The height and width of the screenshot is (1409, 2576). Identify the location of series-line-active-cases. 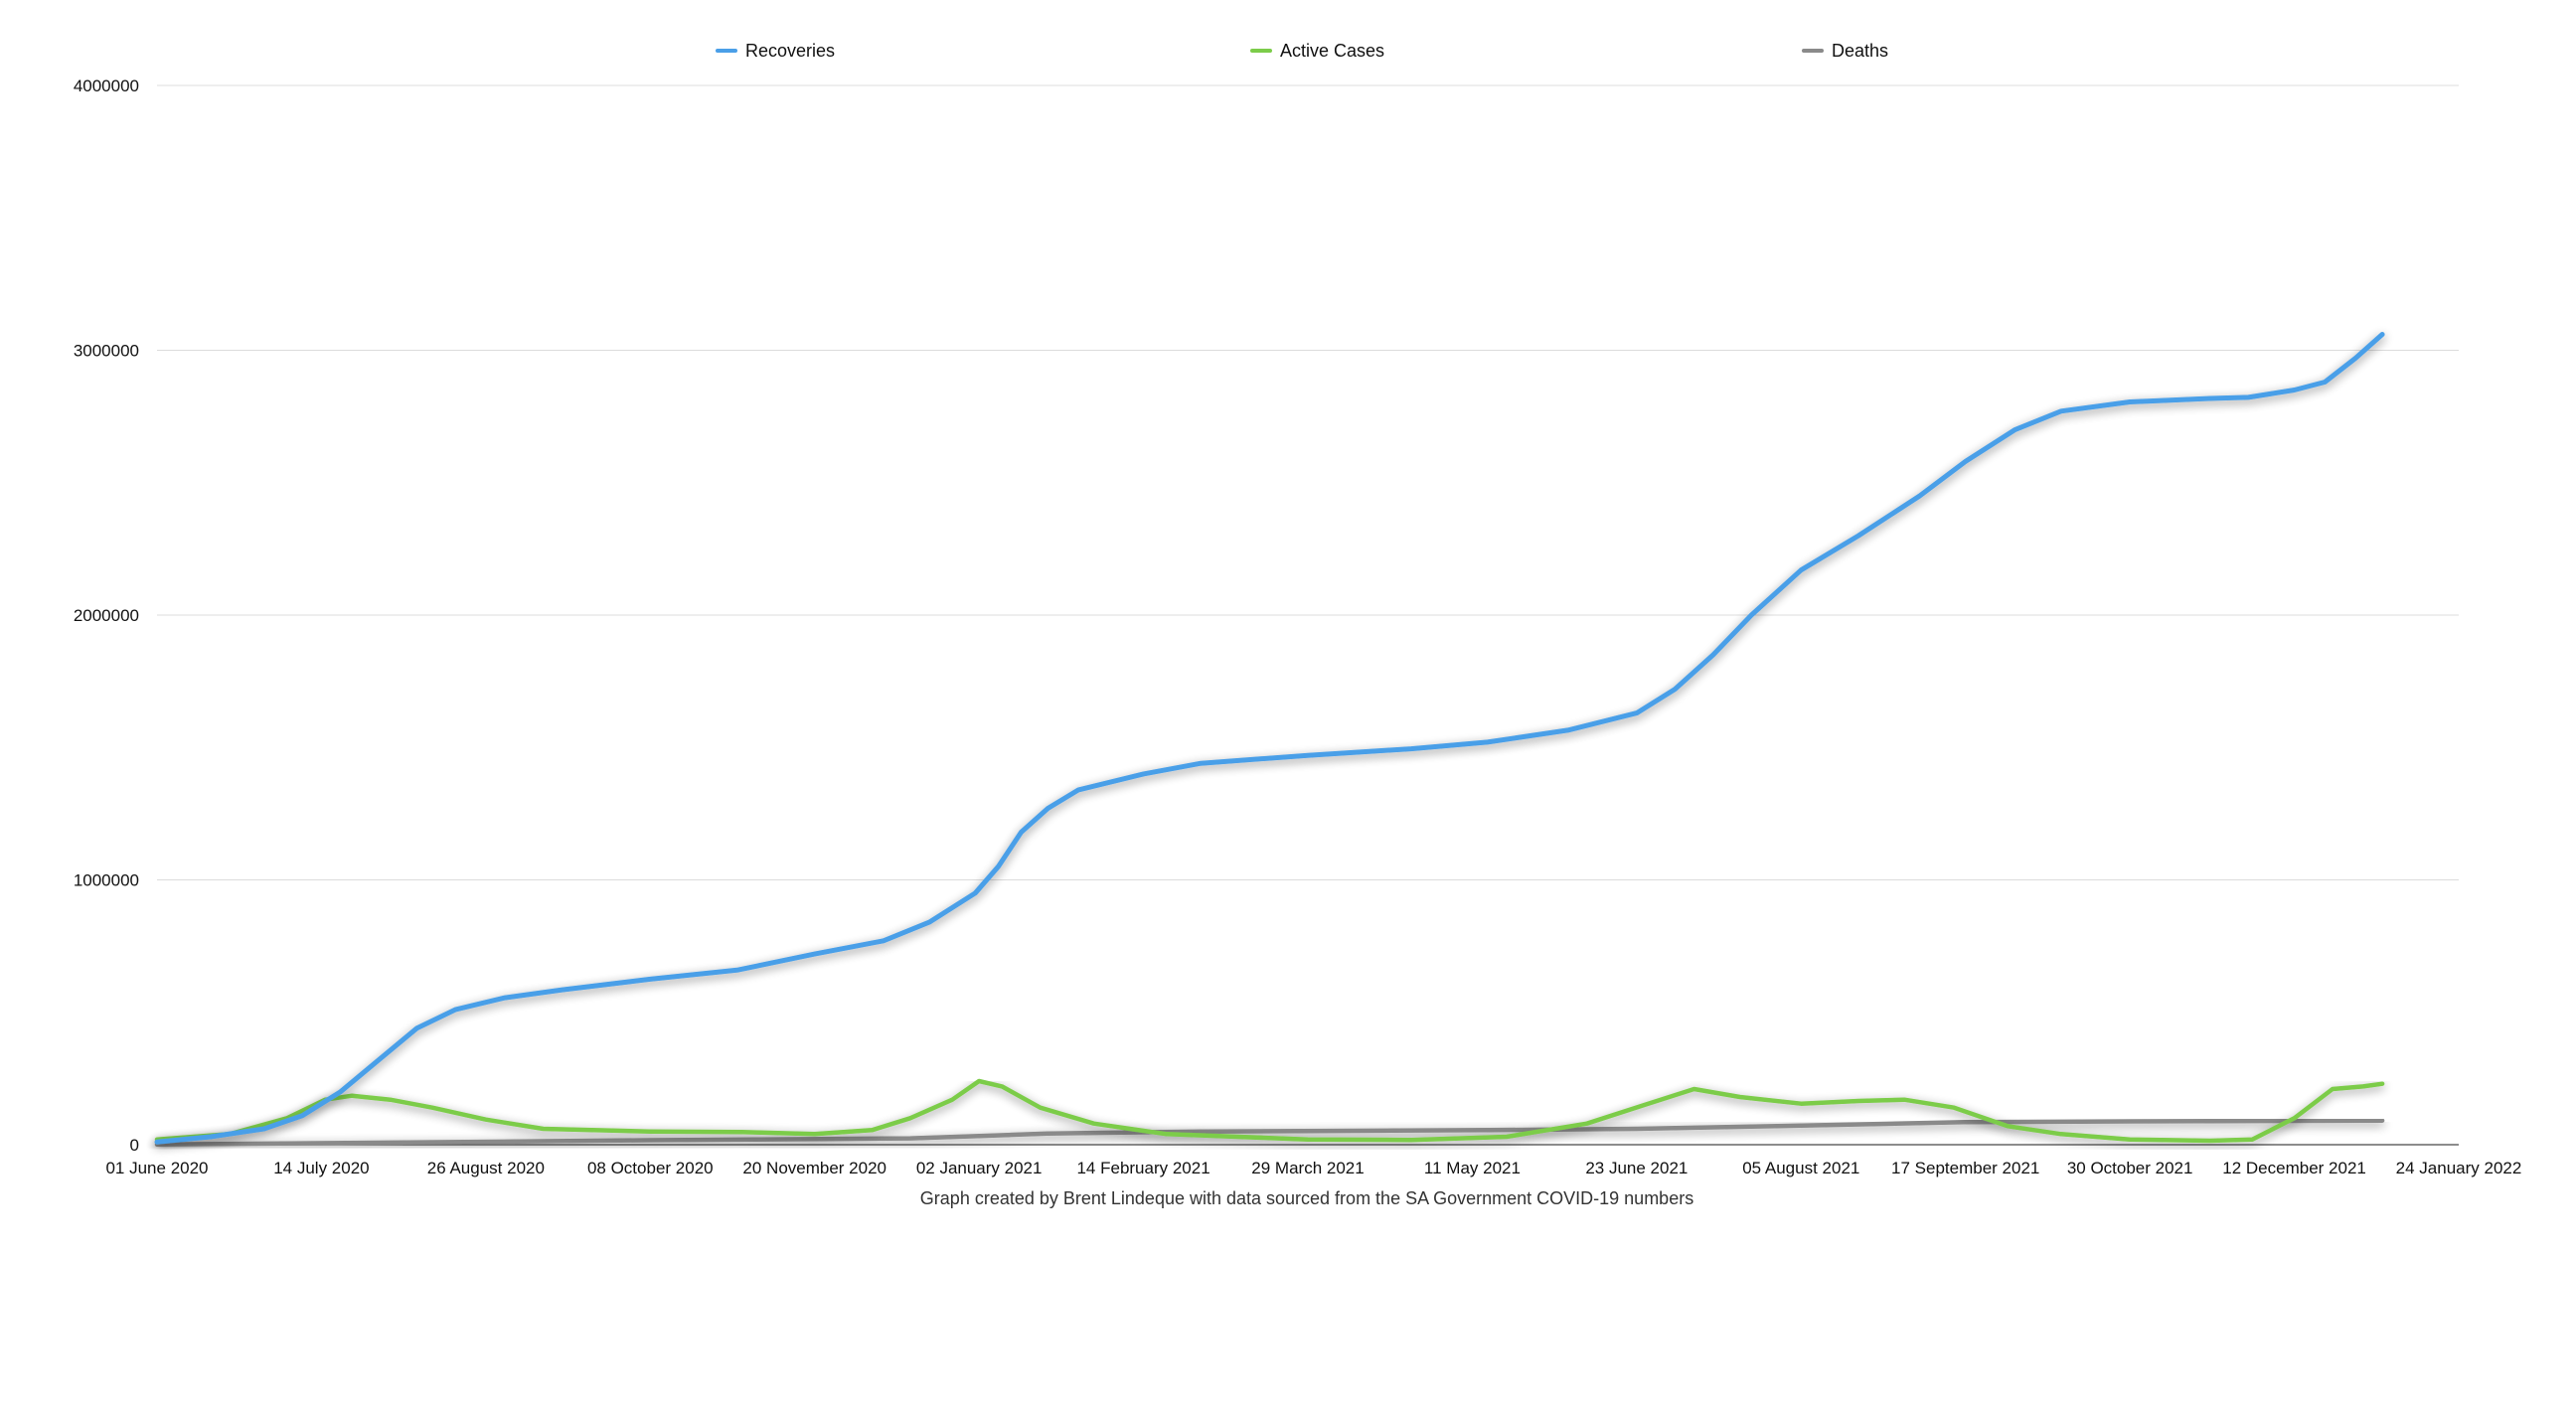
(1269, 1111).